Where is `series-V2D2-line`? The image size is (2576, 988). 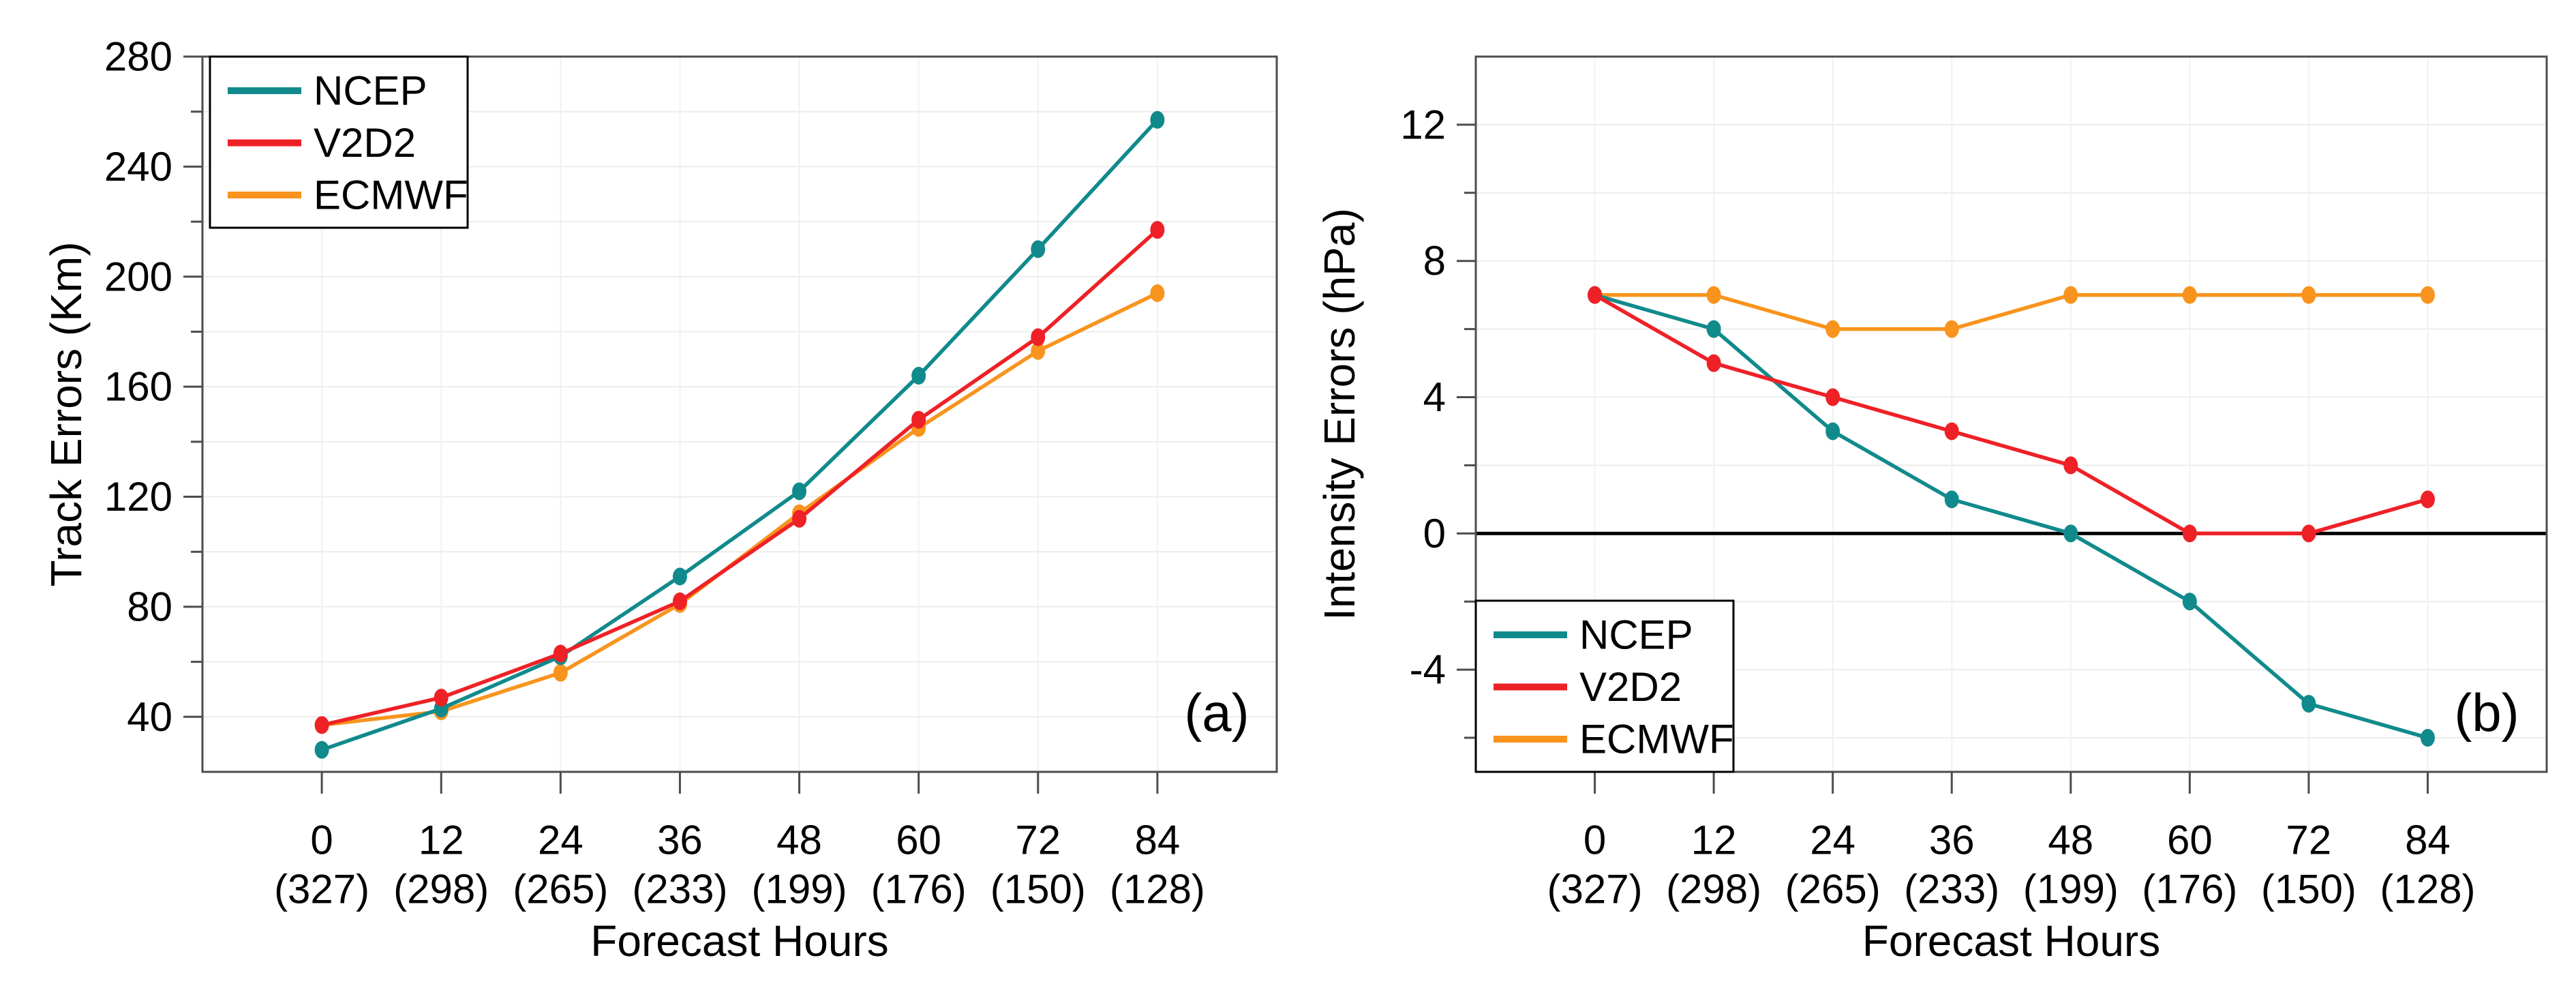 series-V2D2-line is located at coordinates (2011, 414).